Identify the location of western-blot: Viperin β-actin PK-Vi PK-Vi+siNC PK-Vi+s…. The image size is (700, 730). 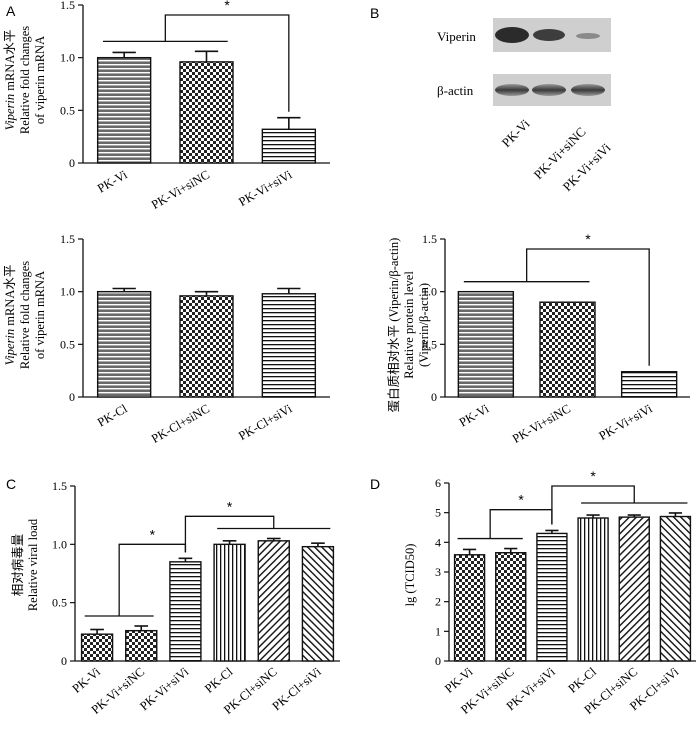
(525, 106).